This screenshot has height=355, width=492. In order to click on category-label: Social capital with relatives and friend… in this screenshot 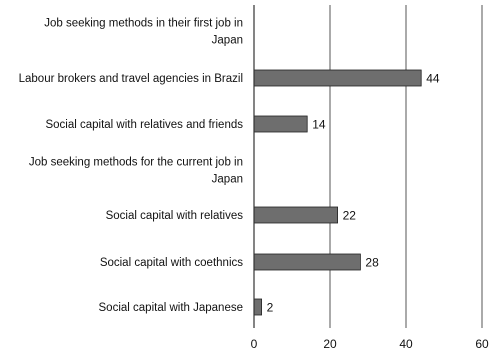, I will do `click(144, 125)`.